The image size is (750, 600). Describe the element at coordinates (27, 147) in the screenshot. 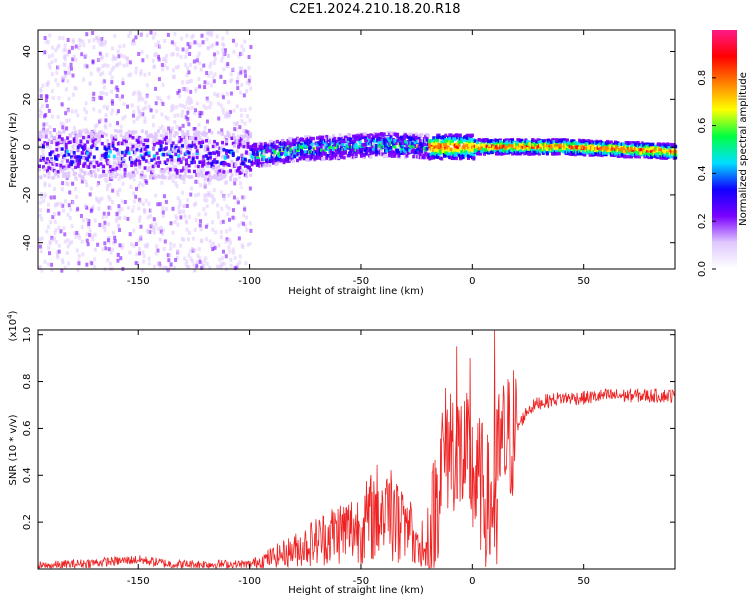

I see `spectrogram-y-tick-label: 0` at that location.